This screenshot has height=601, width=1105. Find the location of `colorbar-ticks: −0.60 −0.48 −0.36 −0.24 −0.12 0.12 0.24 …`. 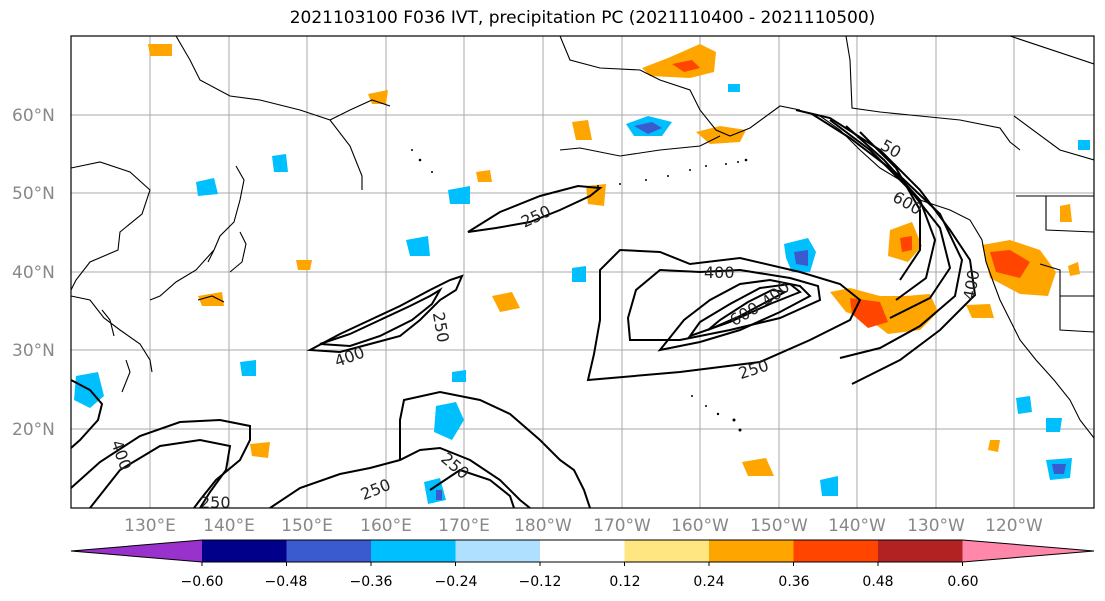

colorbar-ticks: −0.60 −0.48 −0.36 −0.24 −0.12 0.12 0.24 … is located at coordinates (580, 582).